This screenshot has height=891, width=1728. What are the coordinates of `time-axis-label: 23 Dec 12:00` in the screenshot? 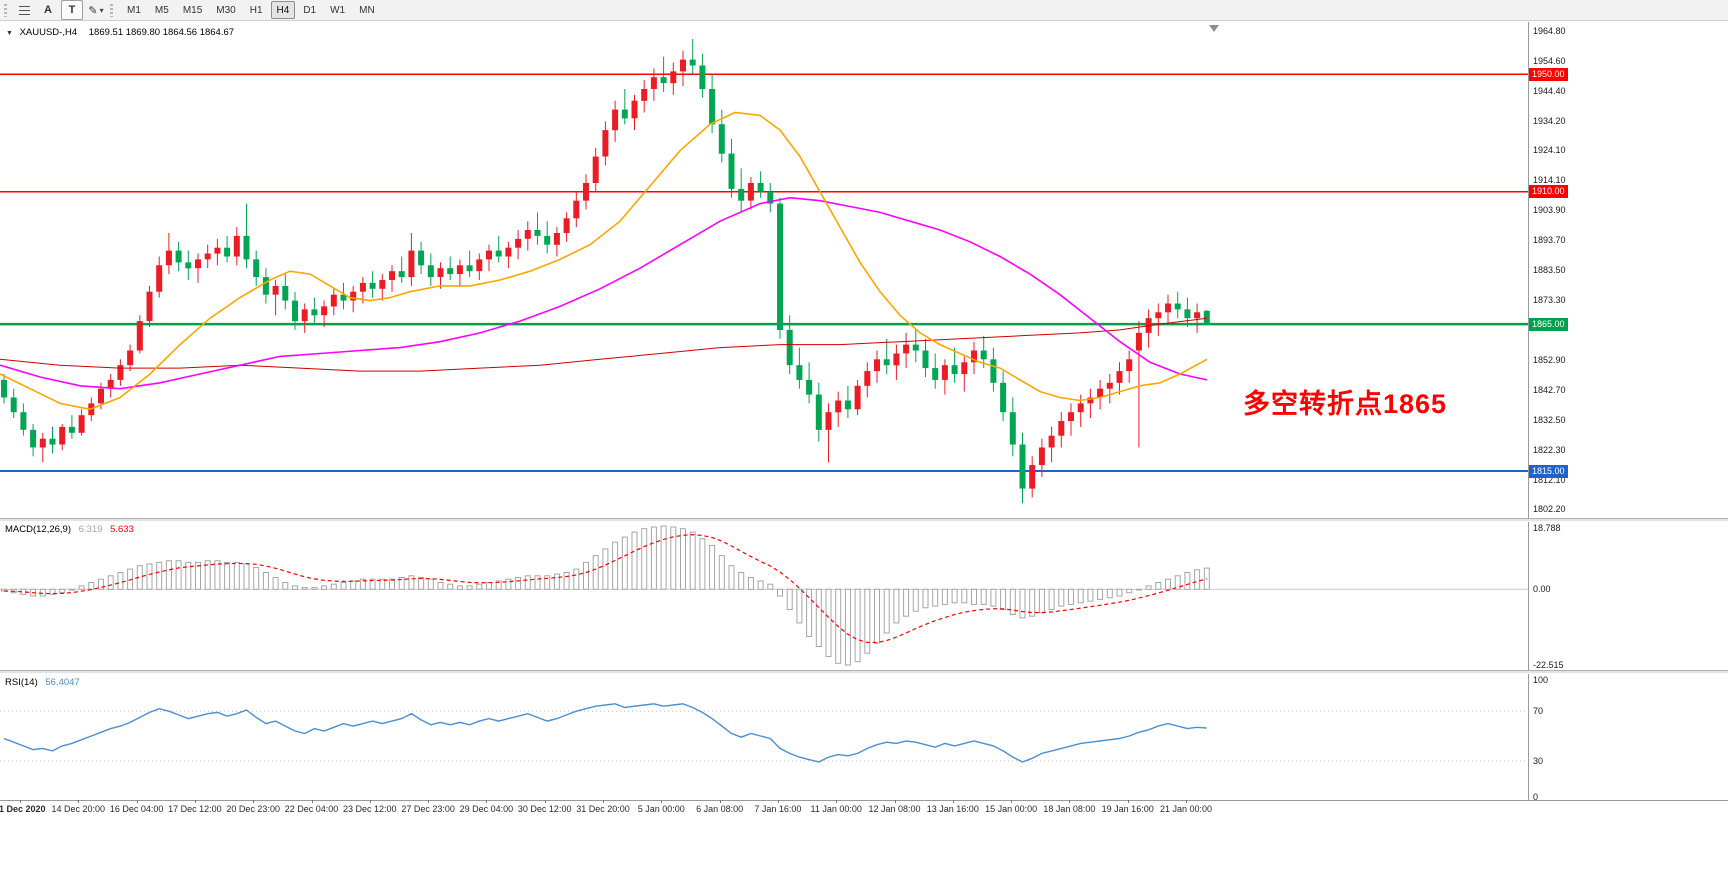 It's located at (370, 809).